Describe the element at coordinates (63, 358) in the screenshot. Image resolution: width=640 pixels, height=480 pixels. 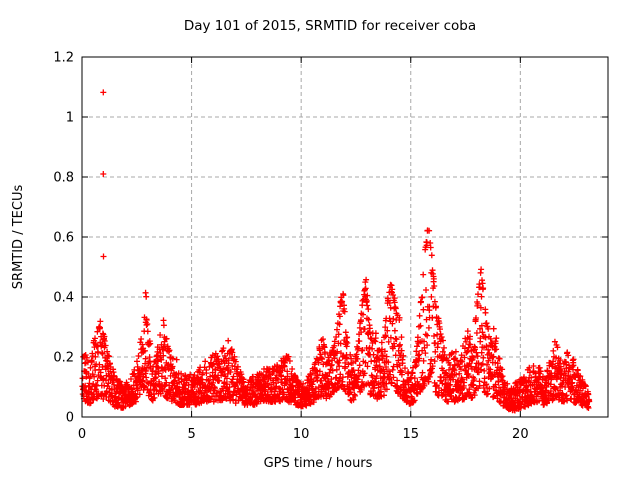
I see `y-tick-label: 0.2` at that location.